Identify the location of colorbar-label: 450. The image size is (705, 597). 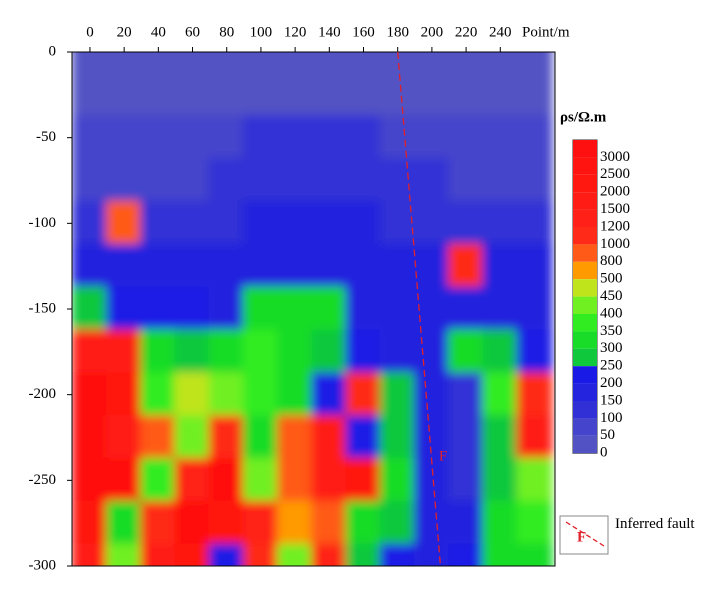
(611, 296).